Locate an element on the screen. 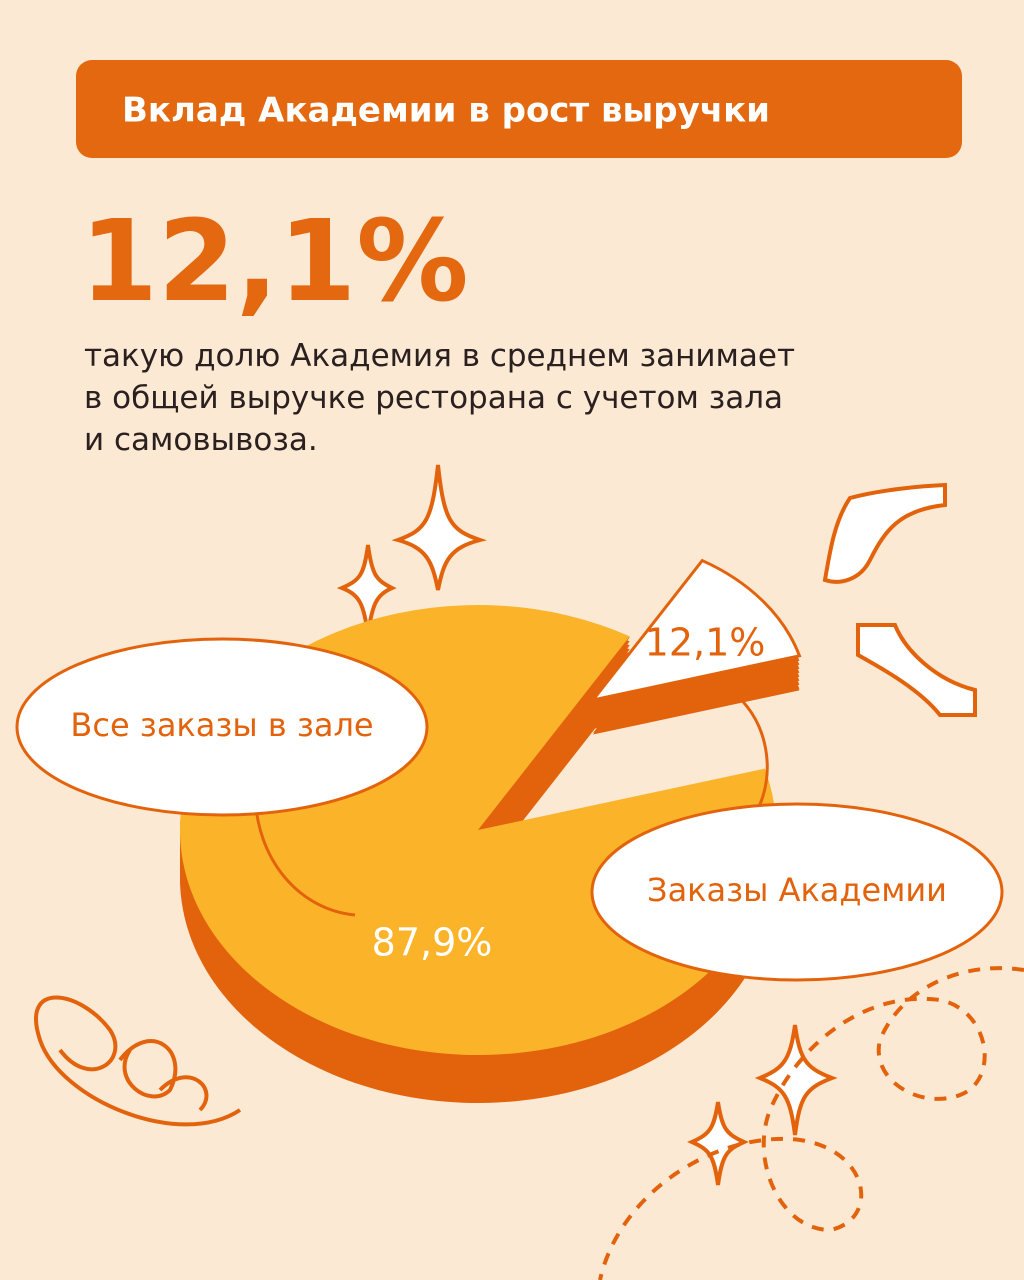  category-label: Заказы Академии is located at coordinates (797, 890).